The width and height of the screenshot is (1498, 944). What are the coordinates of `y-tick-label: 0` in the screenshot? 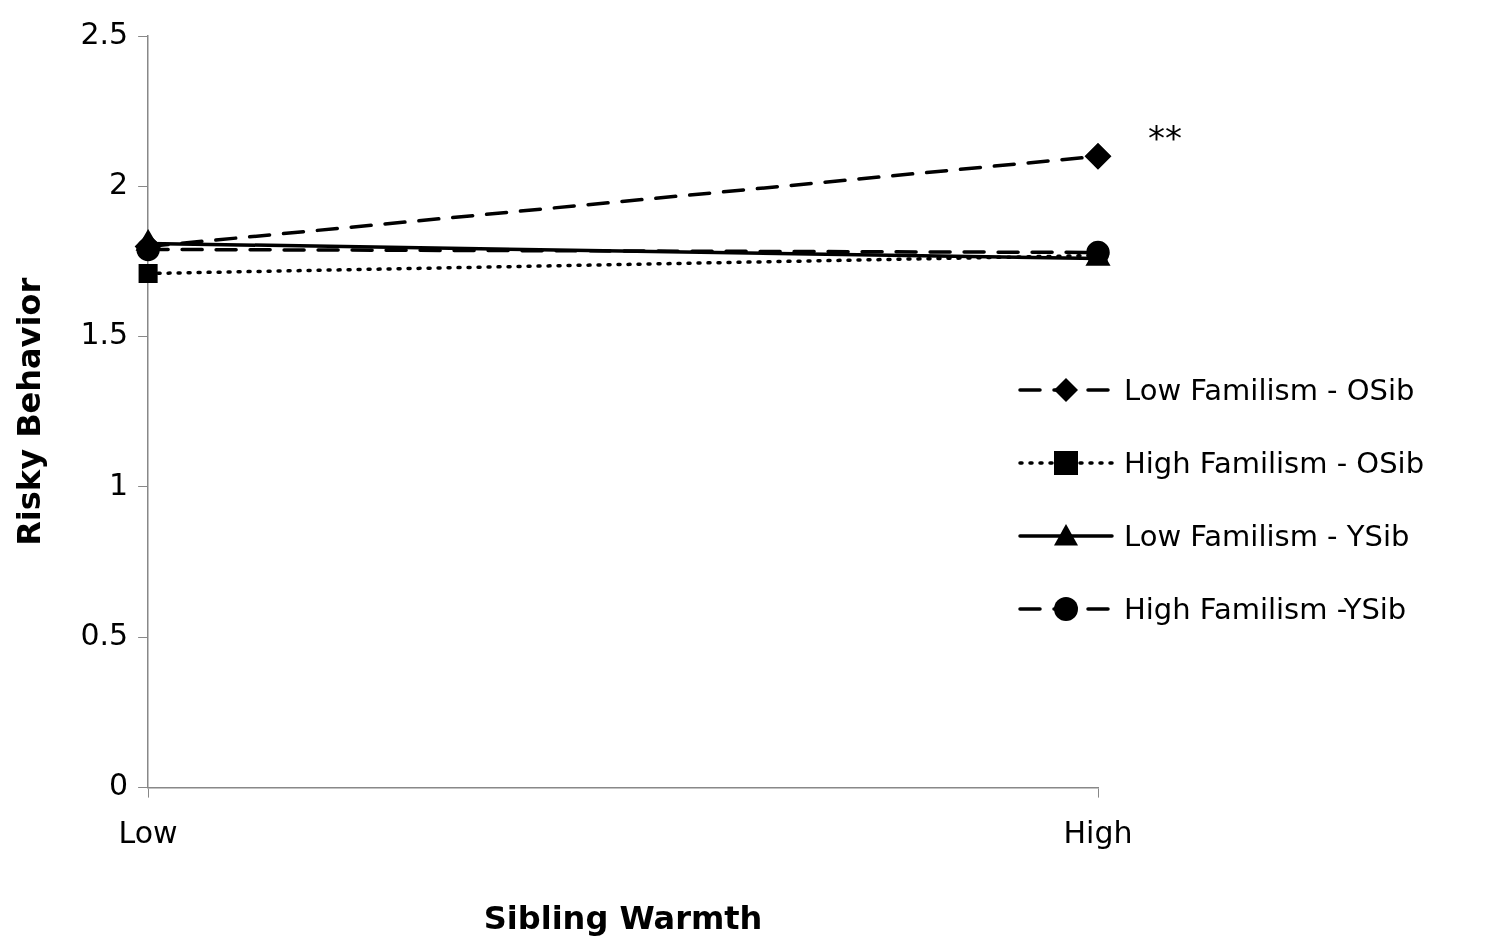 It's located at (119, 785).